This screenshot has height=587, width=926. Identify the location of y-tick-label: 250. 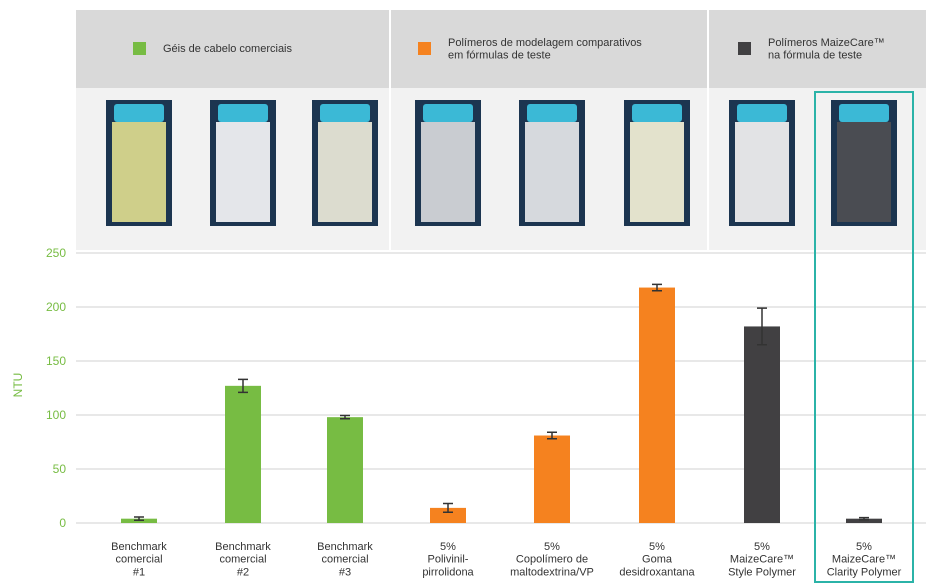
(56, 253).